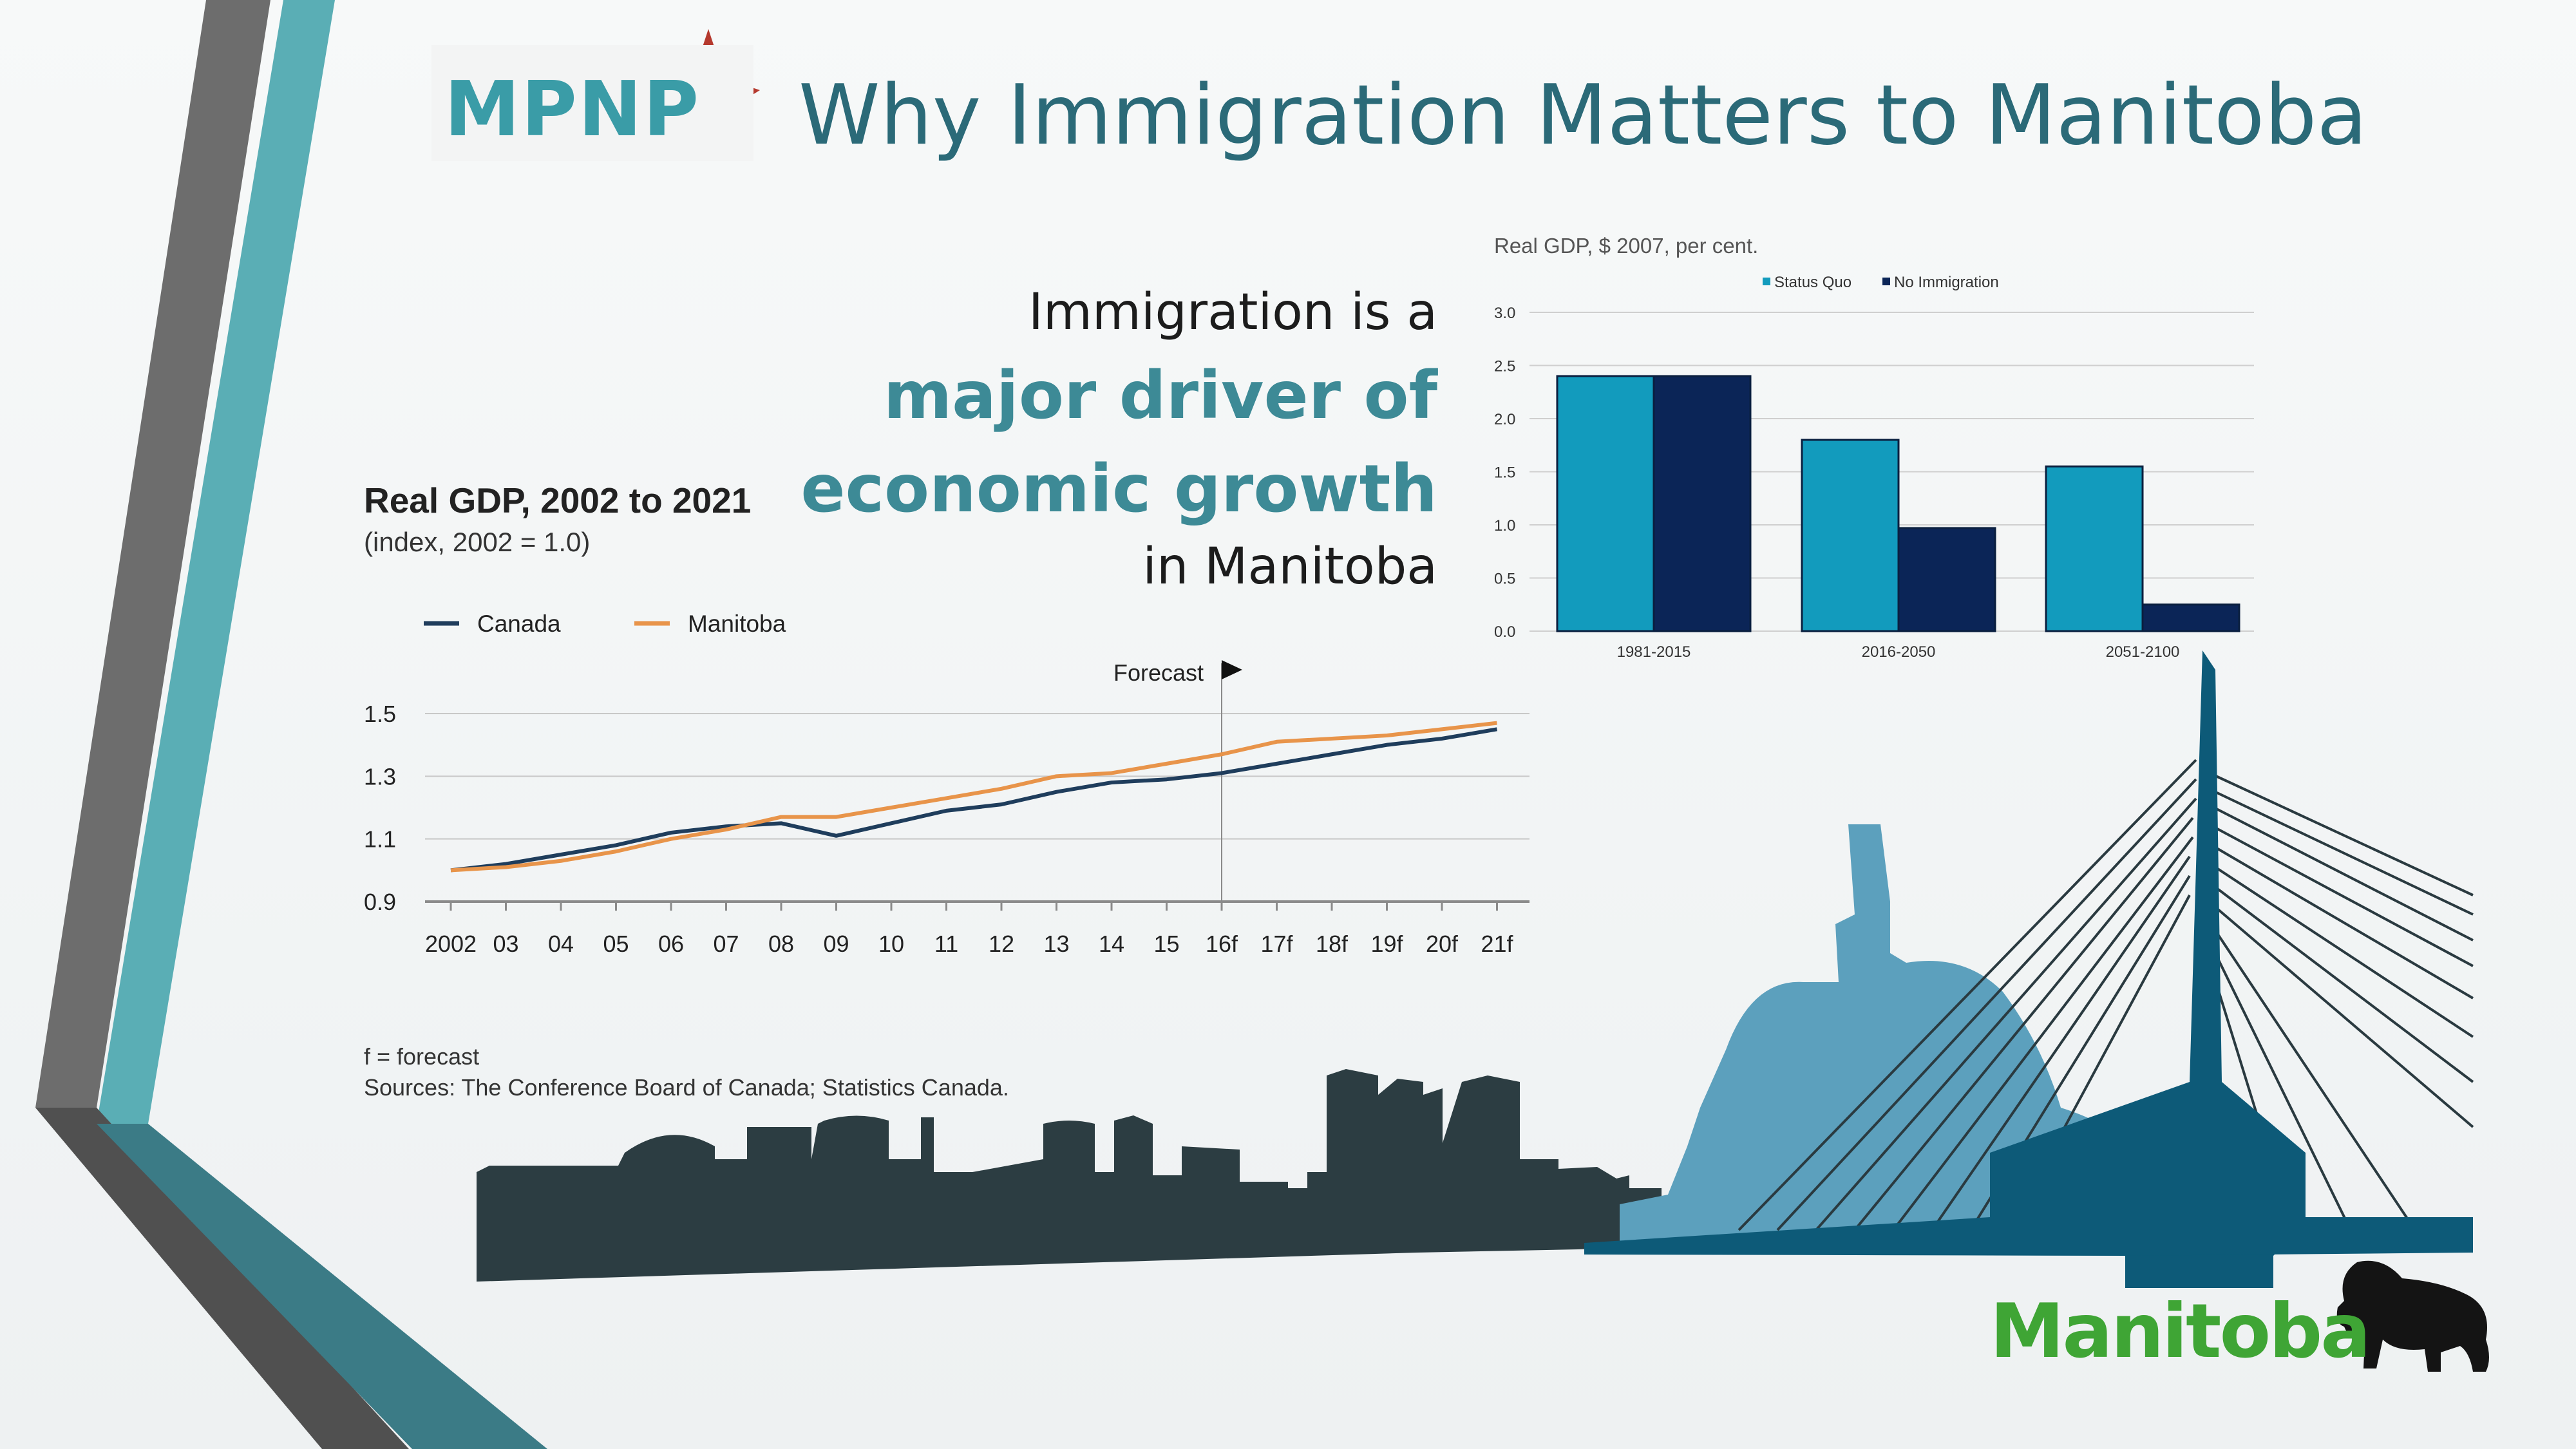 This screenshot has width=2576, height=1449. What do you see at coordinates (1626, 246) in the screenshot?
I see `bar-chart-title: Real GDP, $ 2007, per cent.` at bounding box center [1626, 246].